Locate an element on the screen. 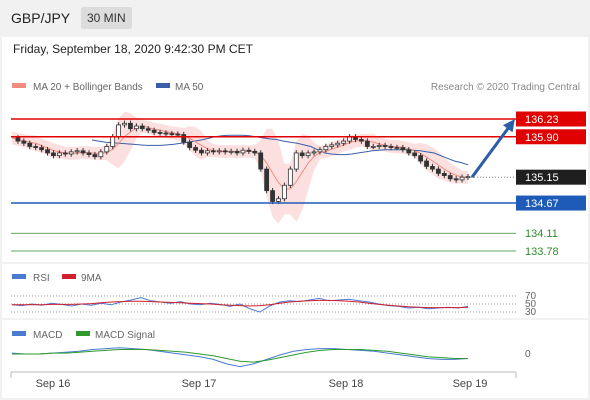 This screenshot has width=590, height=400. macd-line is located at coordinates (240, 357).